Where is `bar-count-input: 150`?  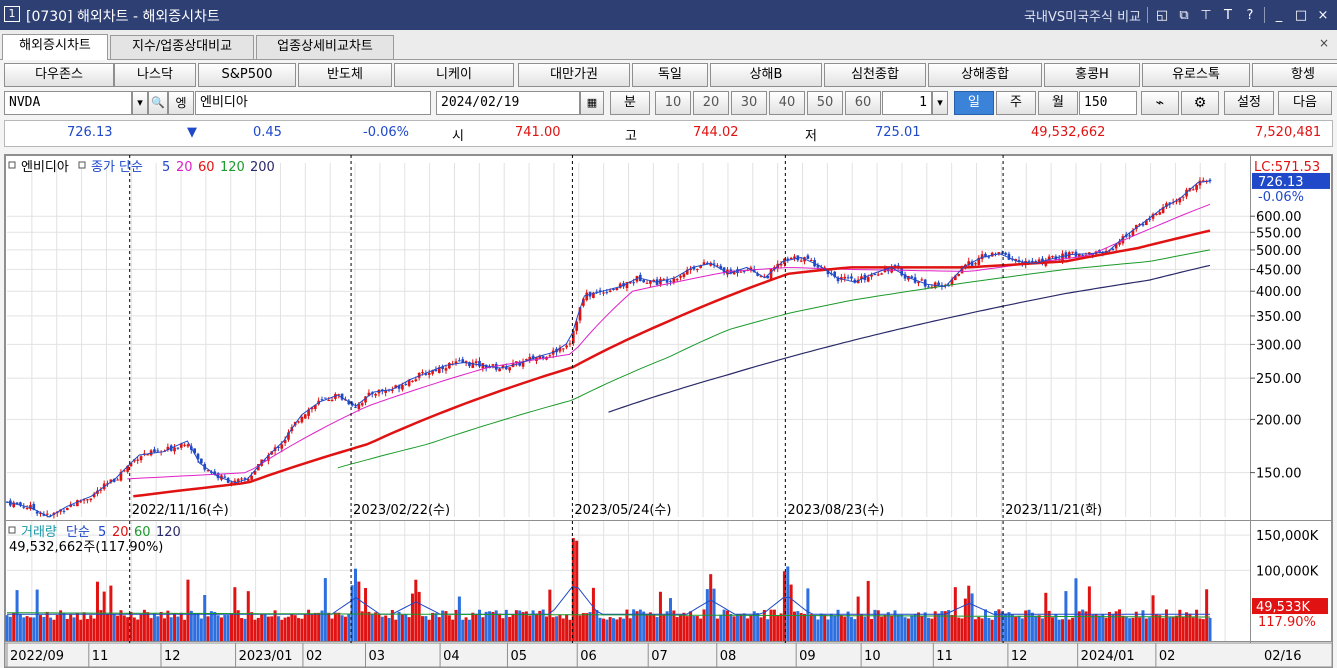 bar-count-input: 150 is located at coordinates (1108, 103).